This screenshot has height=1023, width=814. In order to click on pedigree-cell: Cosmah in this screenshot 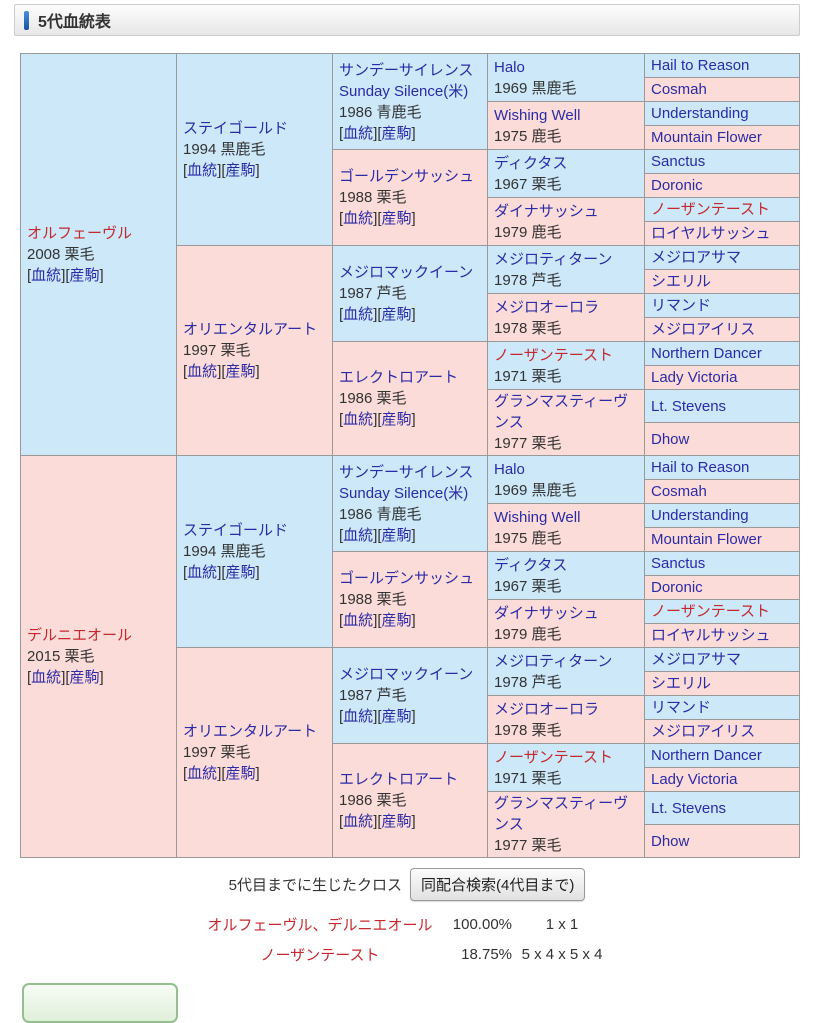, I will do `click(722, 491)`.